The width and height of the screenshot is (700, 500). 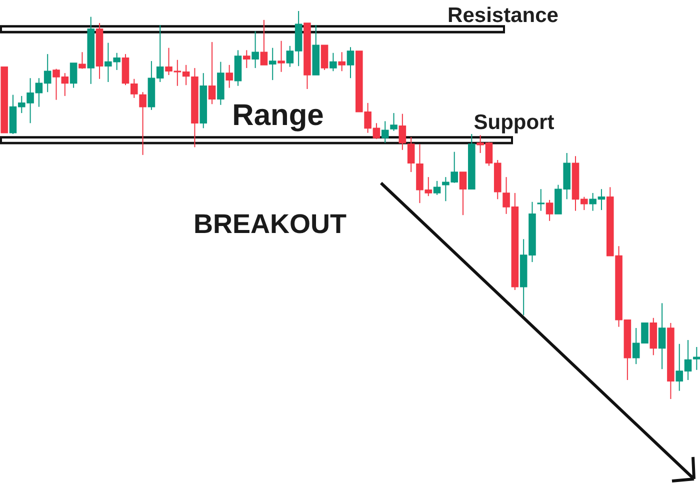 What do you see at coordinates (514, 122) in the screenshot?
I see `ref-line-label: Support` at bounding box center [514, 122].